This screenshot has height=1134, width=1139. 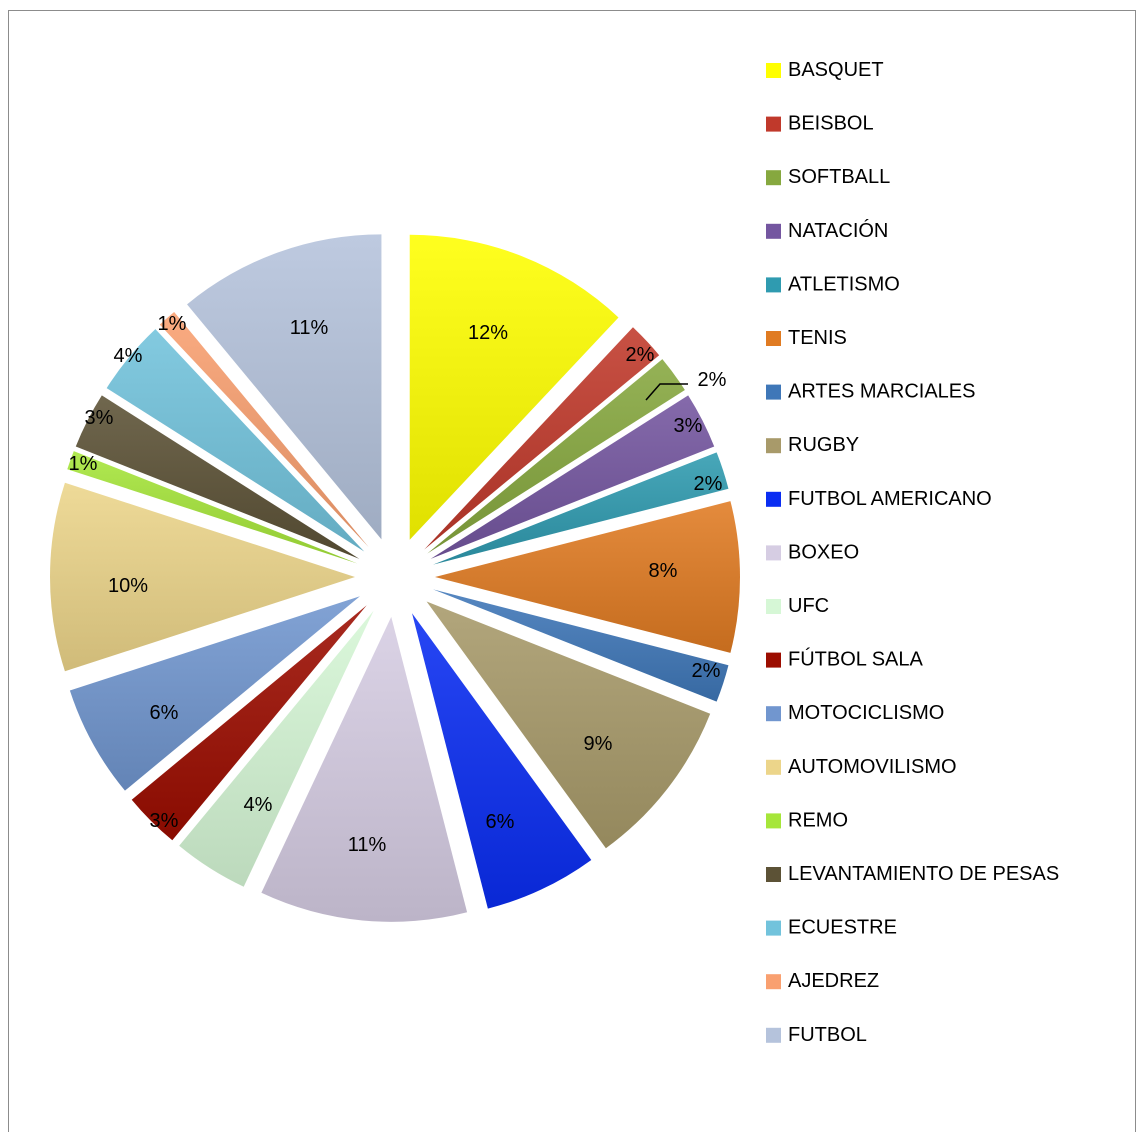 What do you see at coordinates (581, 645) in the screenshot?
I see `slice-artes-marciales` at bounding box center [581, 645].